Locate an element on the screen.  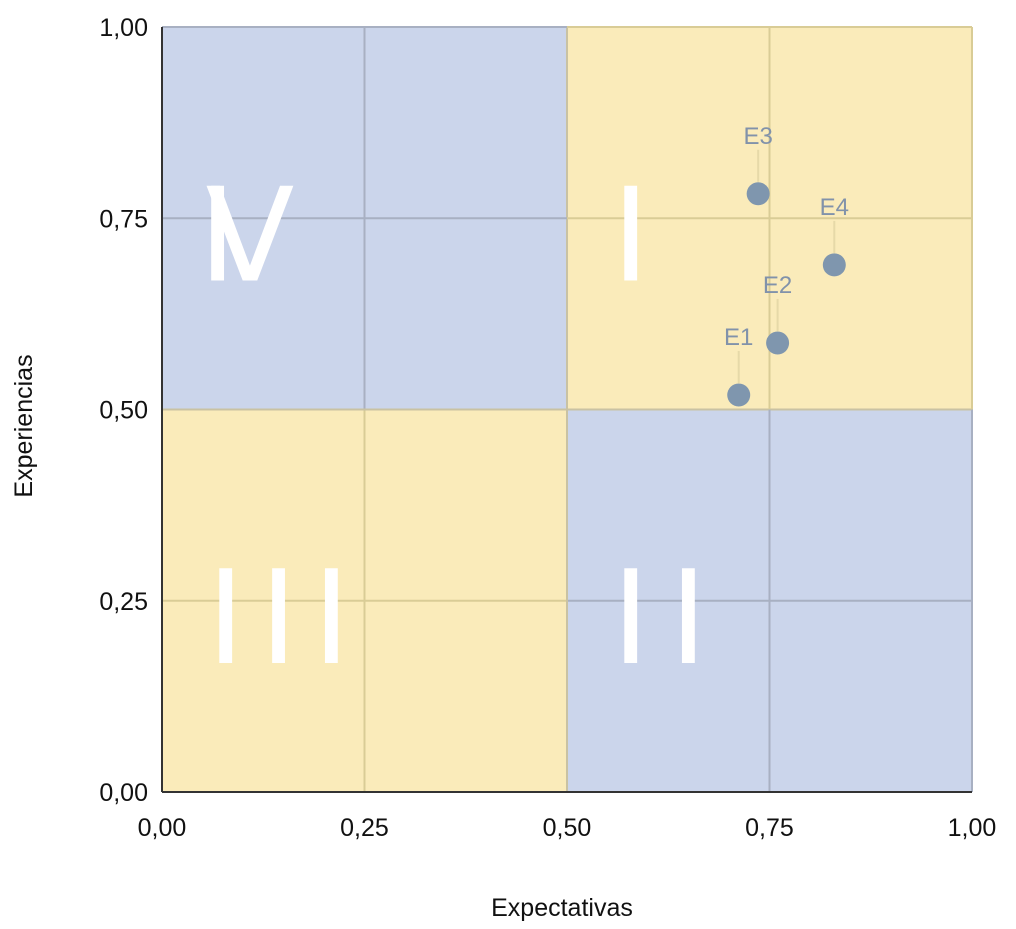
x-tick-label: 1,00 is located at coordinates (972, 828).